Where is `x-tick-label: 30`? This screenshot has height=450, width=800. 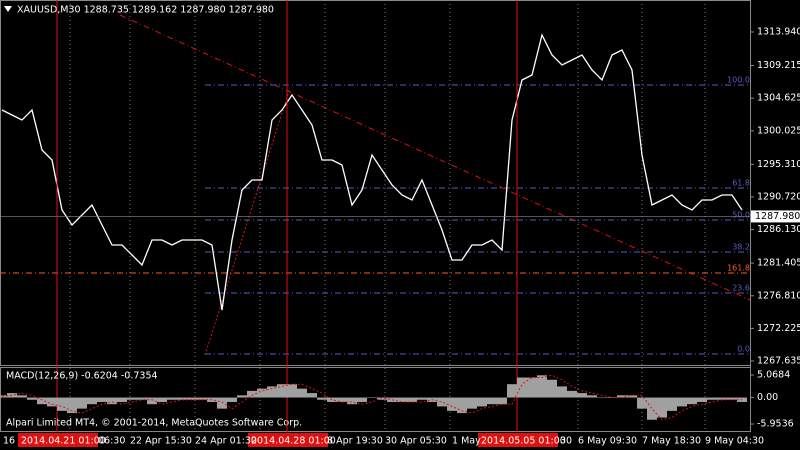
x-tick-label: 30 is located at coordinates (566, 441).